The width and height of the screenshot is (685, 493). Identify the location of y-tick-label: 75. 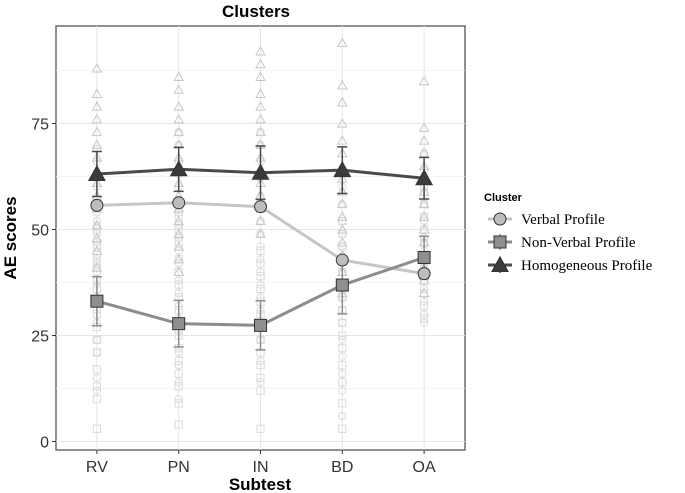
(40, 125).